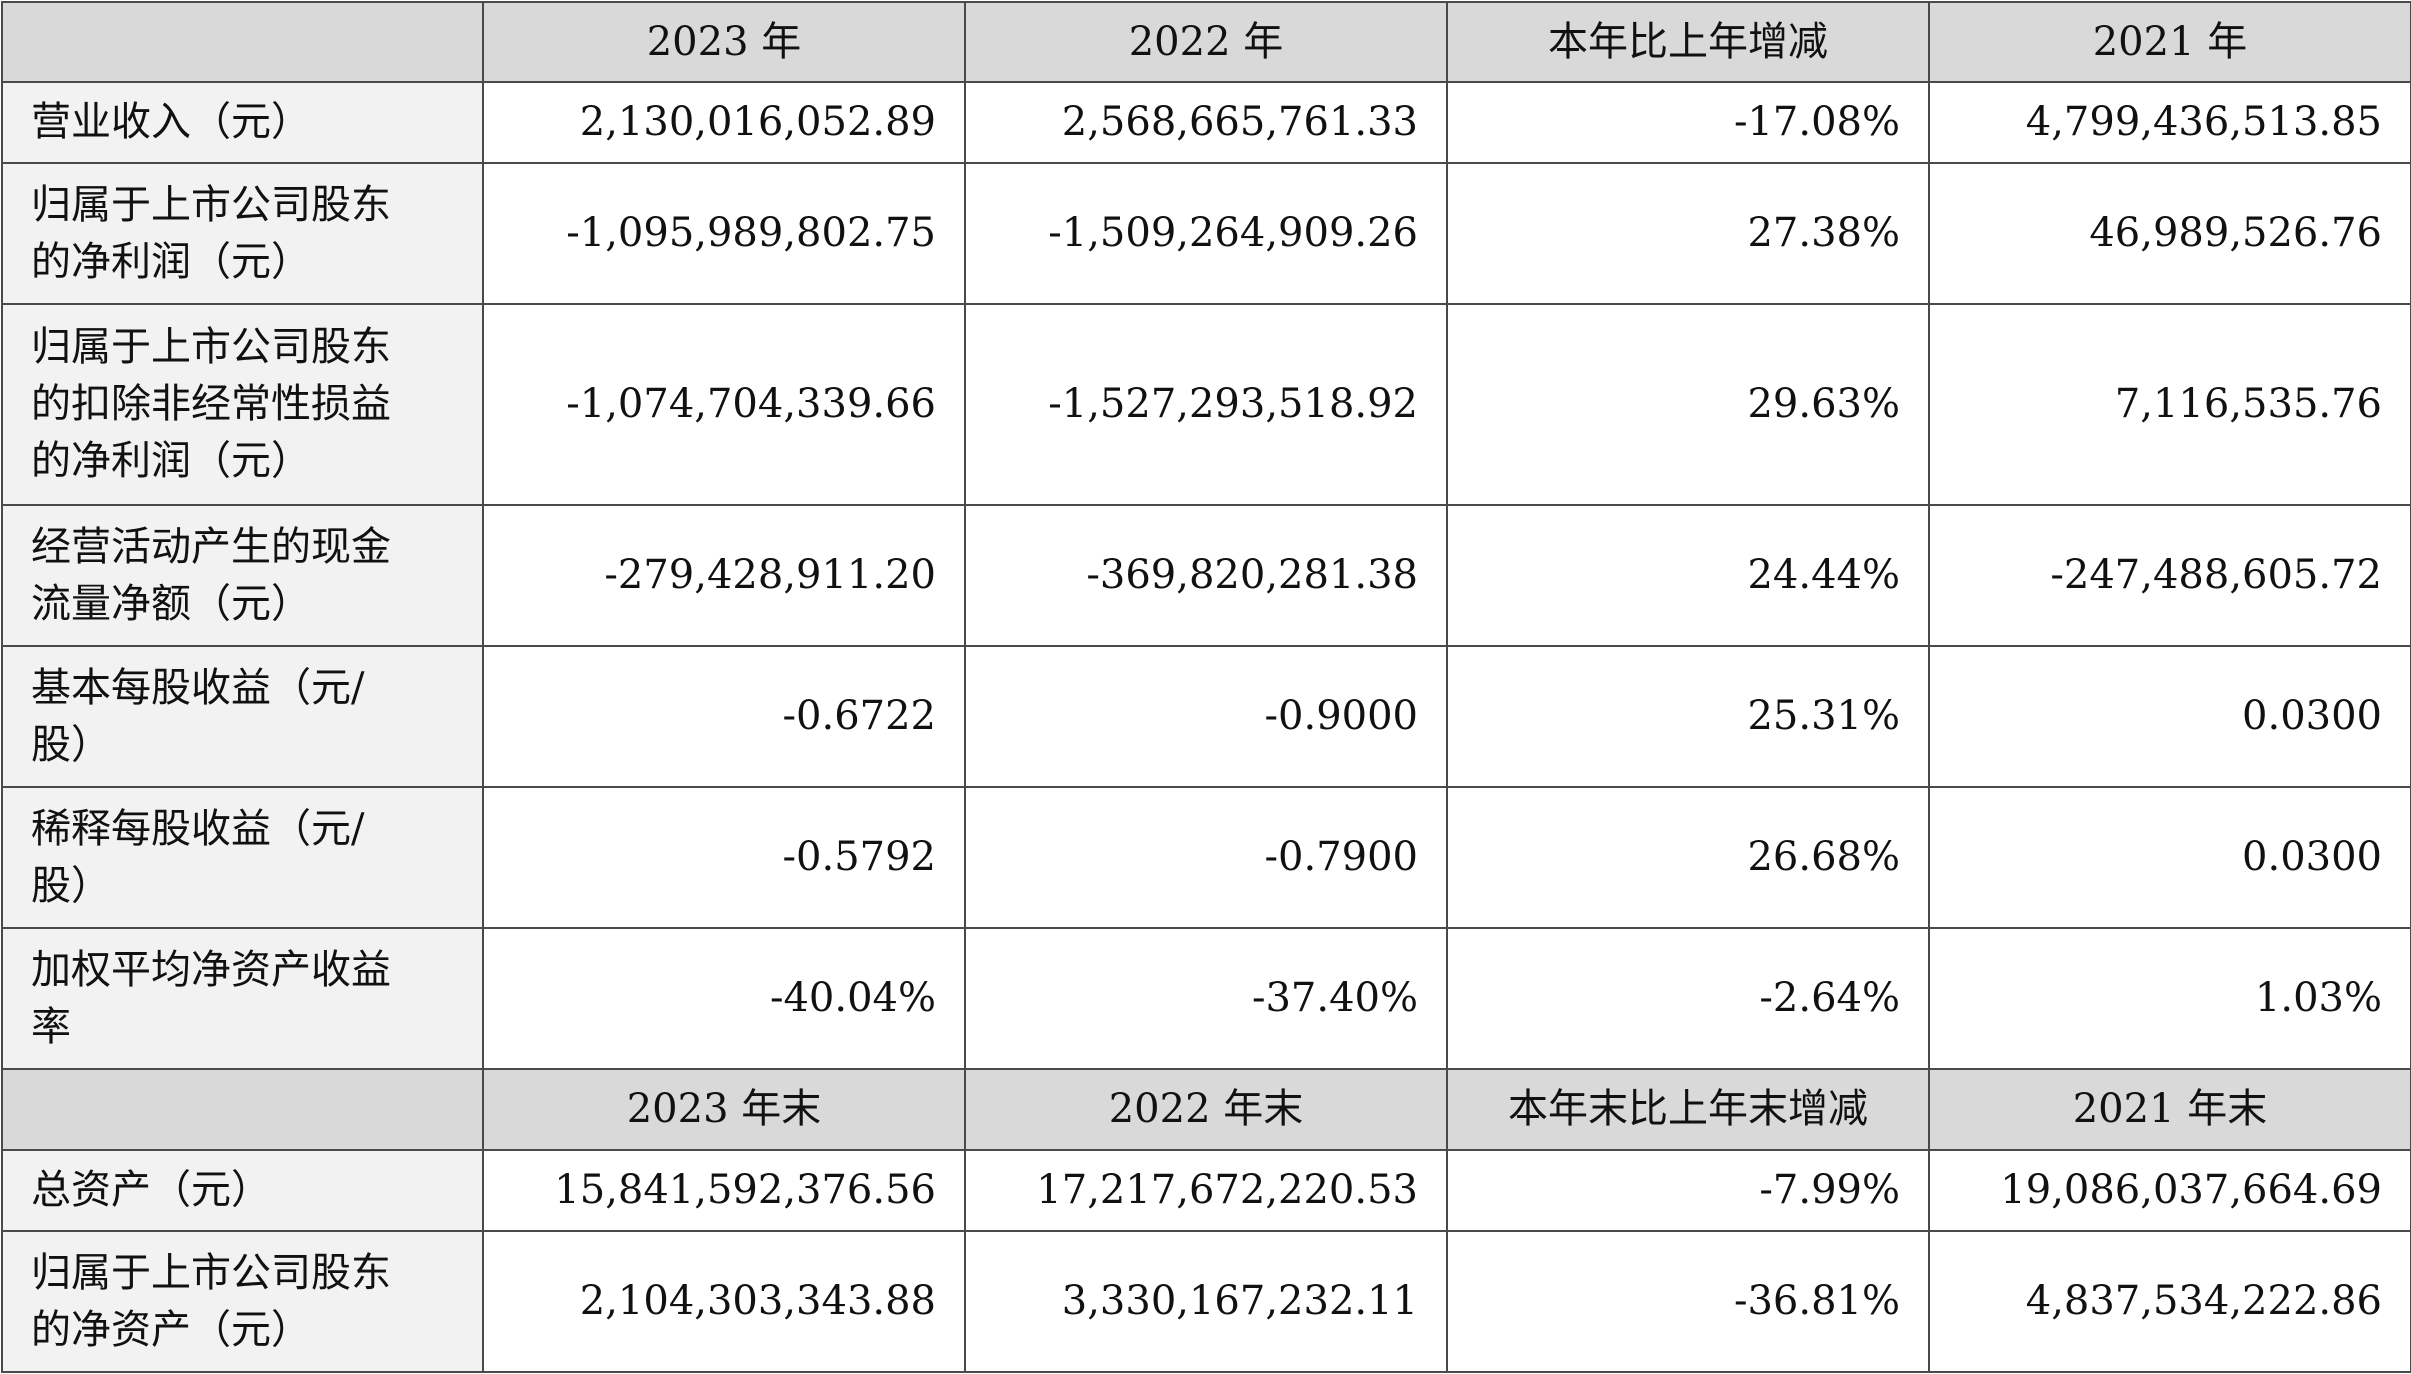 The width and height of the screenshot is (2411, 1374). Describe the element at coordinates (2169, 1301) in the screenshot. I see `value-2021: 4,837,534,222.86` at that location.